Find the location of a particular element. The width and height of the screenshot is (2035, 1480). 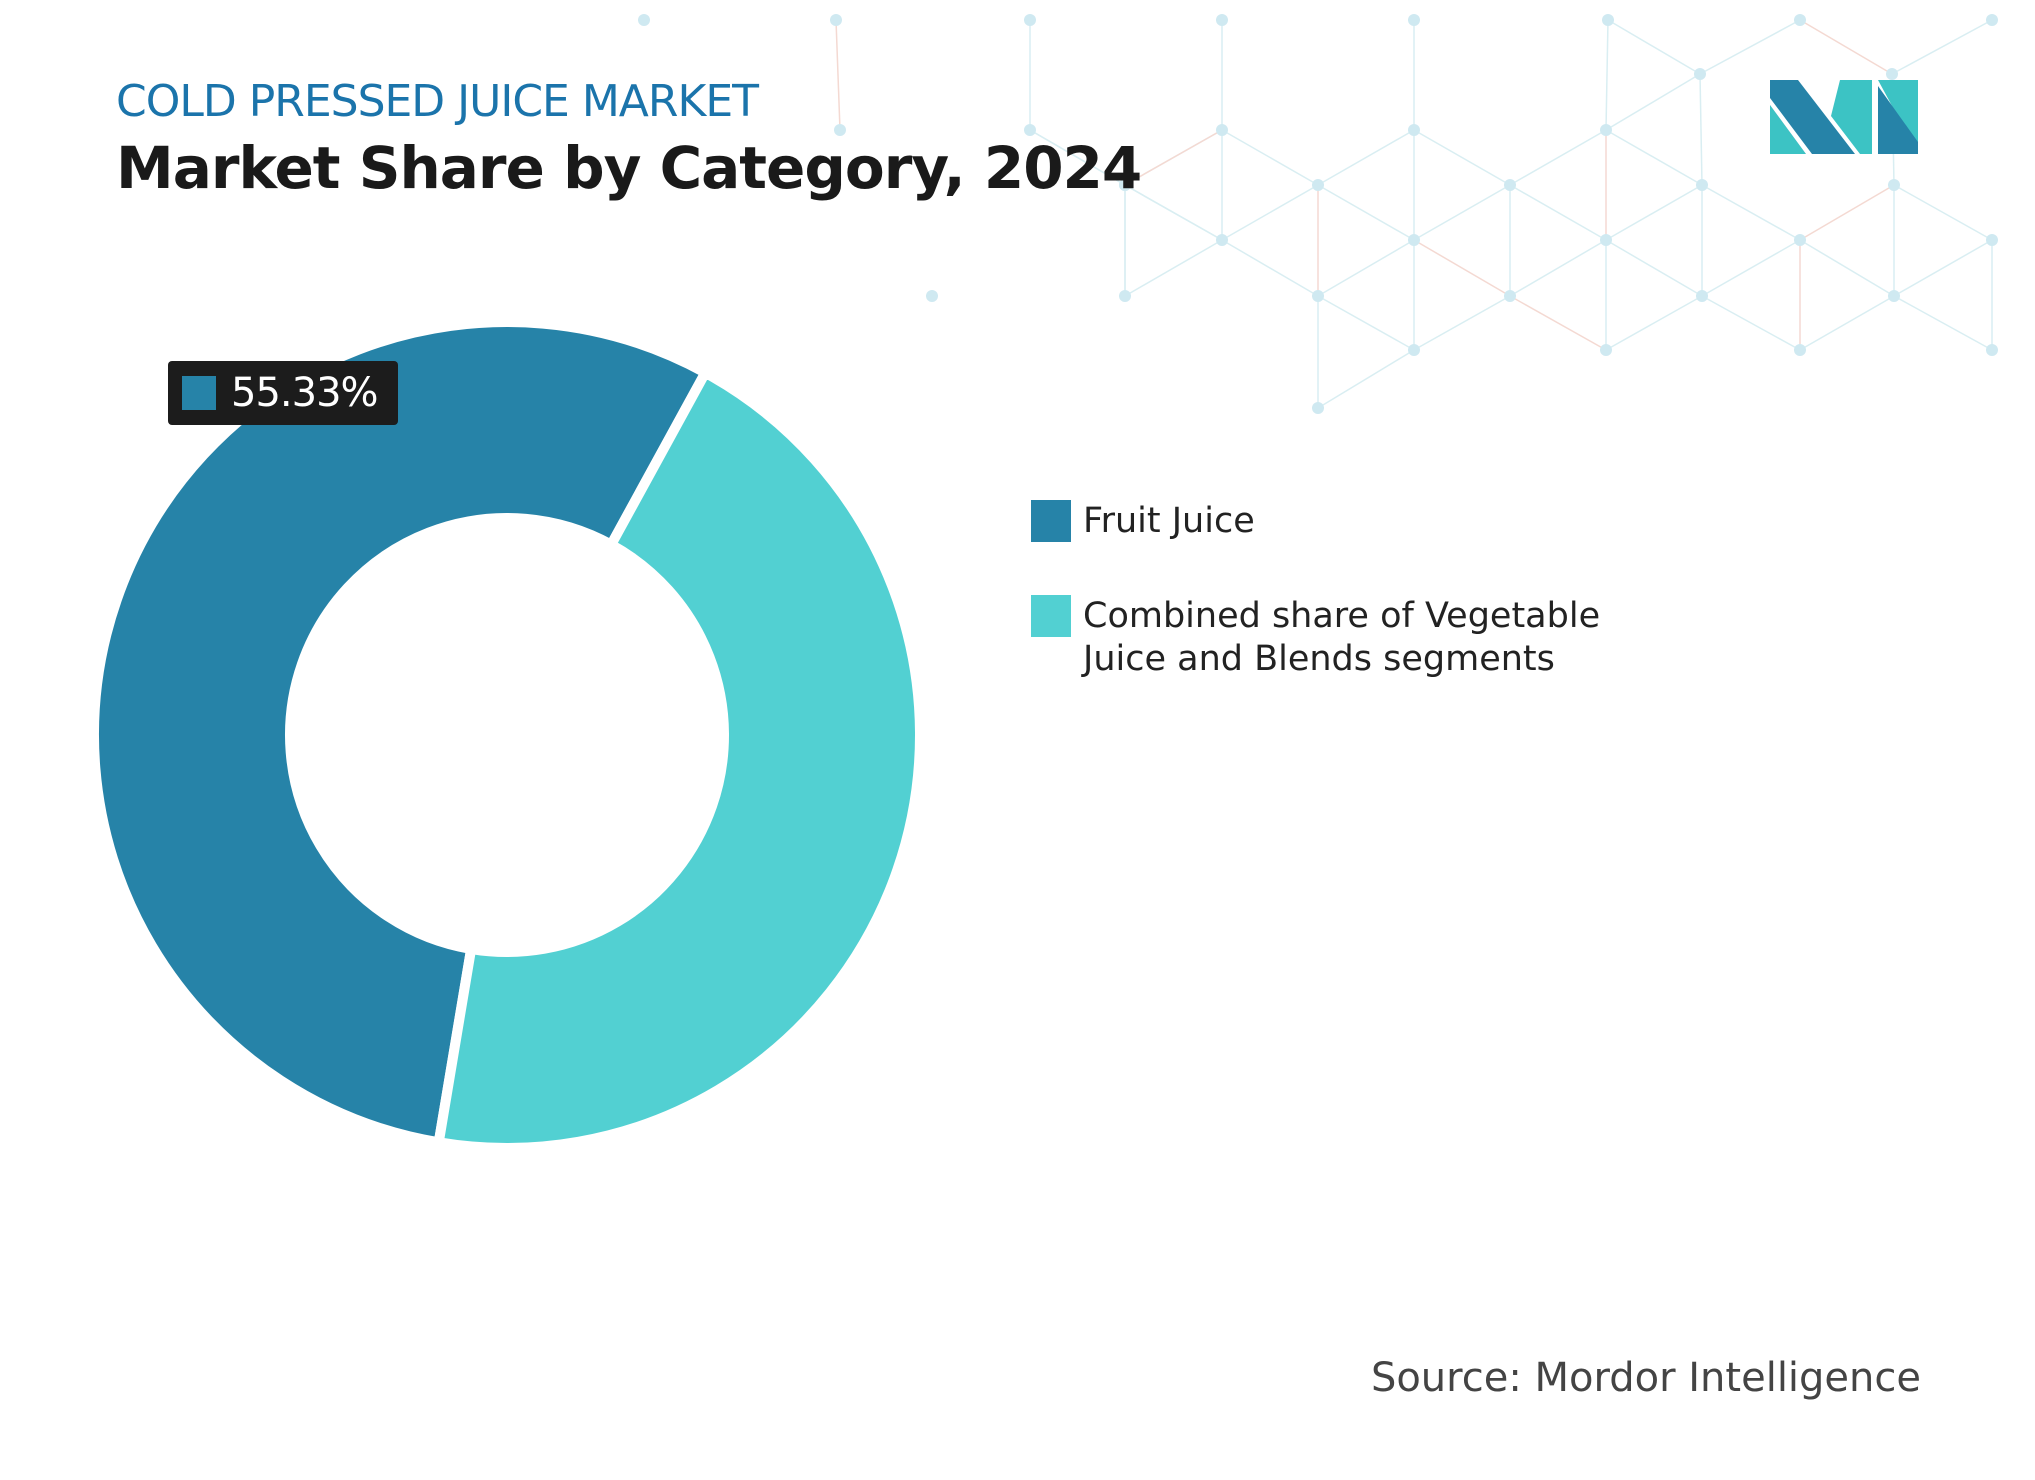

donut-slice-vegetable-blends is located at coordinates (678, 759).